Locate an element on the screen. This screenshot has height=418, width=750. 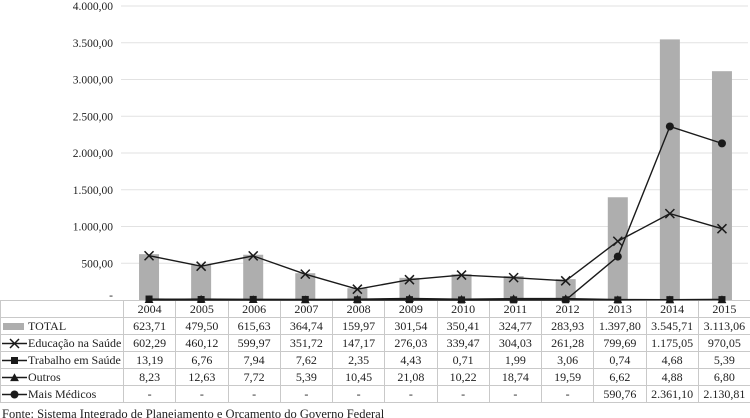
triangle-marker-icon is located at coordinates (14, 377).